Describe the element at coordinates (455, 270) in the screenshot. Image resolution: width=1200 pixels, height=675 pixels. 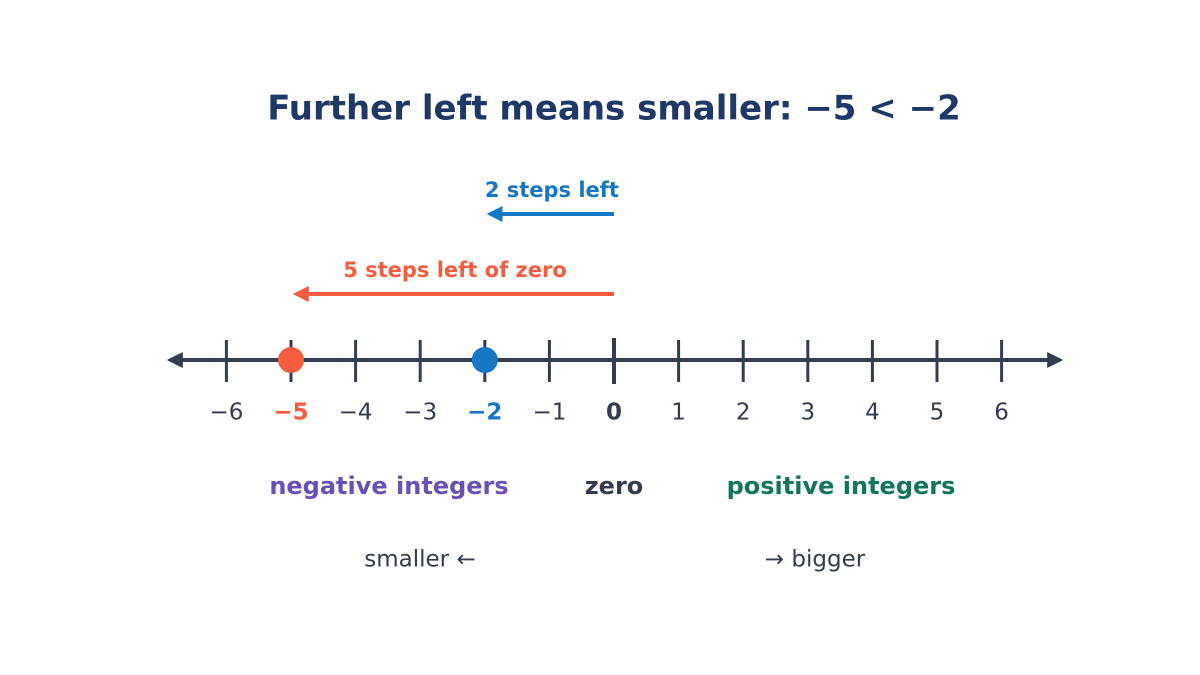
I see `arrow-label: 5 steps left of zero` at that location.